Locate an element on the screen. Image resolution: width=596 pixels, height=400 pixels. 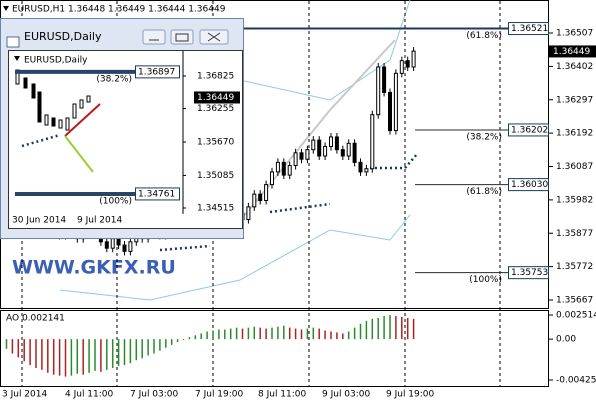
inset-time-label: 9 Jul 2014 is located at coordinates (99, 221).